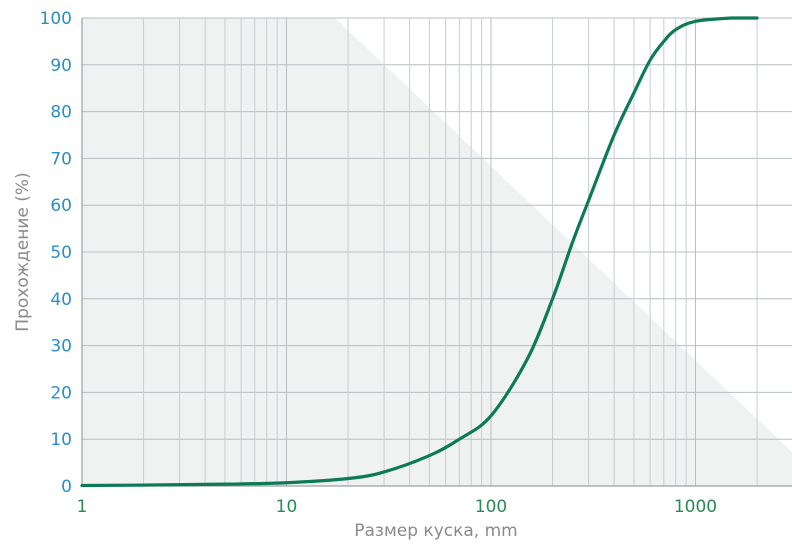 This screenshot has width=792, height=544. I want to click on y-tick-label: 50, so click(61, 253).